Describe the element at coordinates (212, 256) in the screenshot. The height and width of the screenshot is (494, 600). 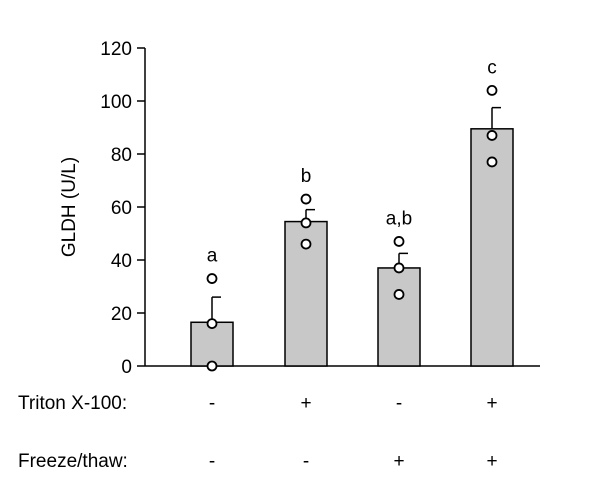
I see `significance-letter: a` at that location.